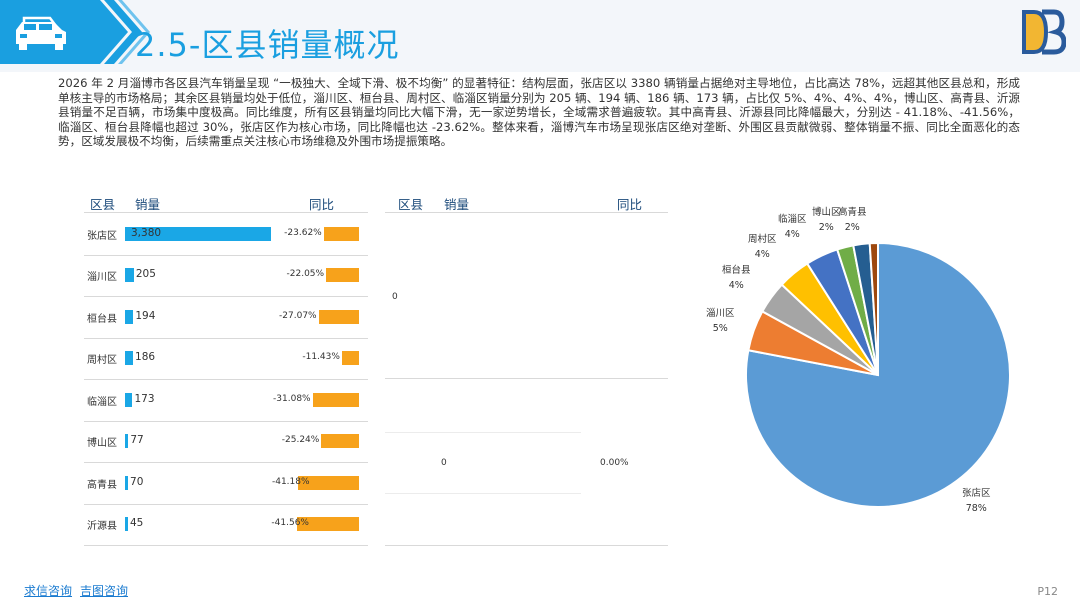 The width and height of the screenshot is (1080, 607). What do you see at coordinates (395, 297) in the screenshot?
I see `right-cell-a: 0` at bounding box center [395, 297].